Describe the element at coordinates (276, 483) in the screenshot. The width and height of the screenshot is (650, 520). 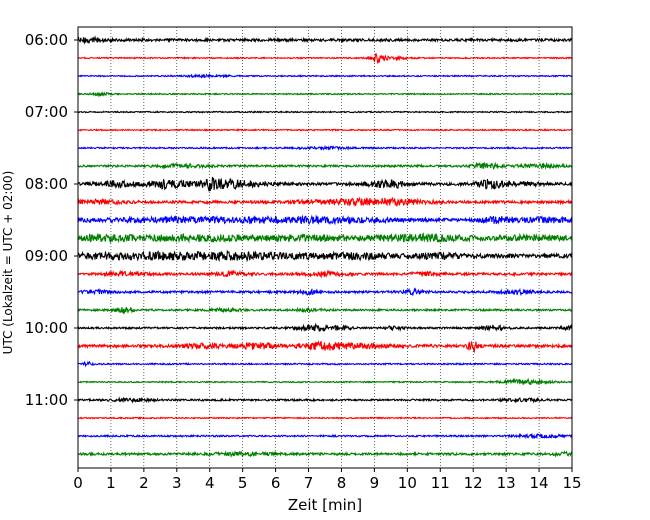
I see `x-tick-label: 6` at that location.